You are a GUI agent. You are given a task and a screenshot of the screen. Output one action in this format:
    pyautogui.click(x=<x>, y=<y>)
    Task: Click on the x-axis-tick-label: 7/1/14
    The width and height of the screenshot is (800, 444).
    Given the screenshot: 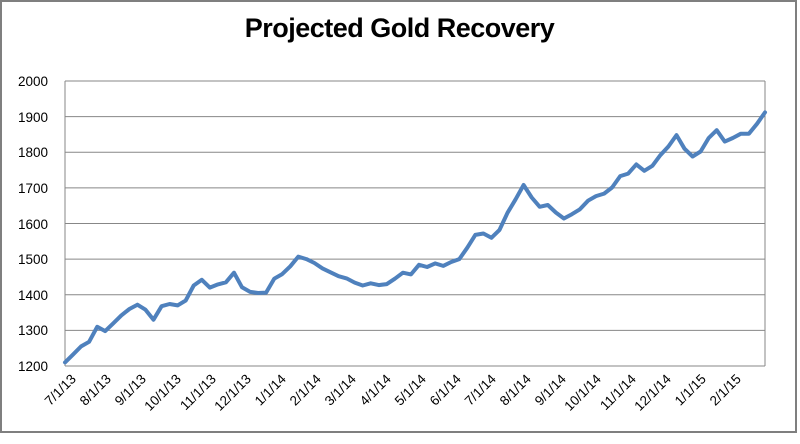 What is the action you would take?
    pyautogui.click(x=480, y=390)
    